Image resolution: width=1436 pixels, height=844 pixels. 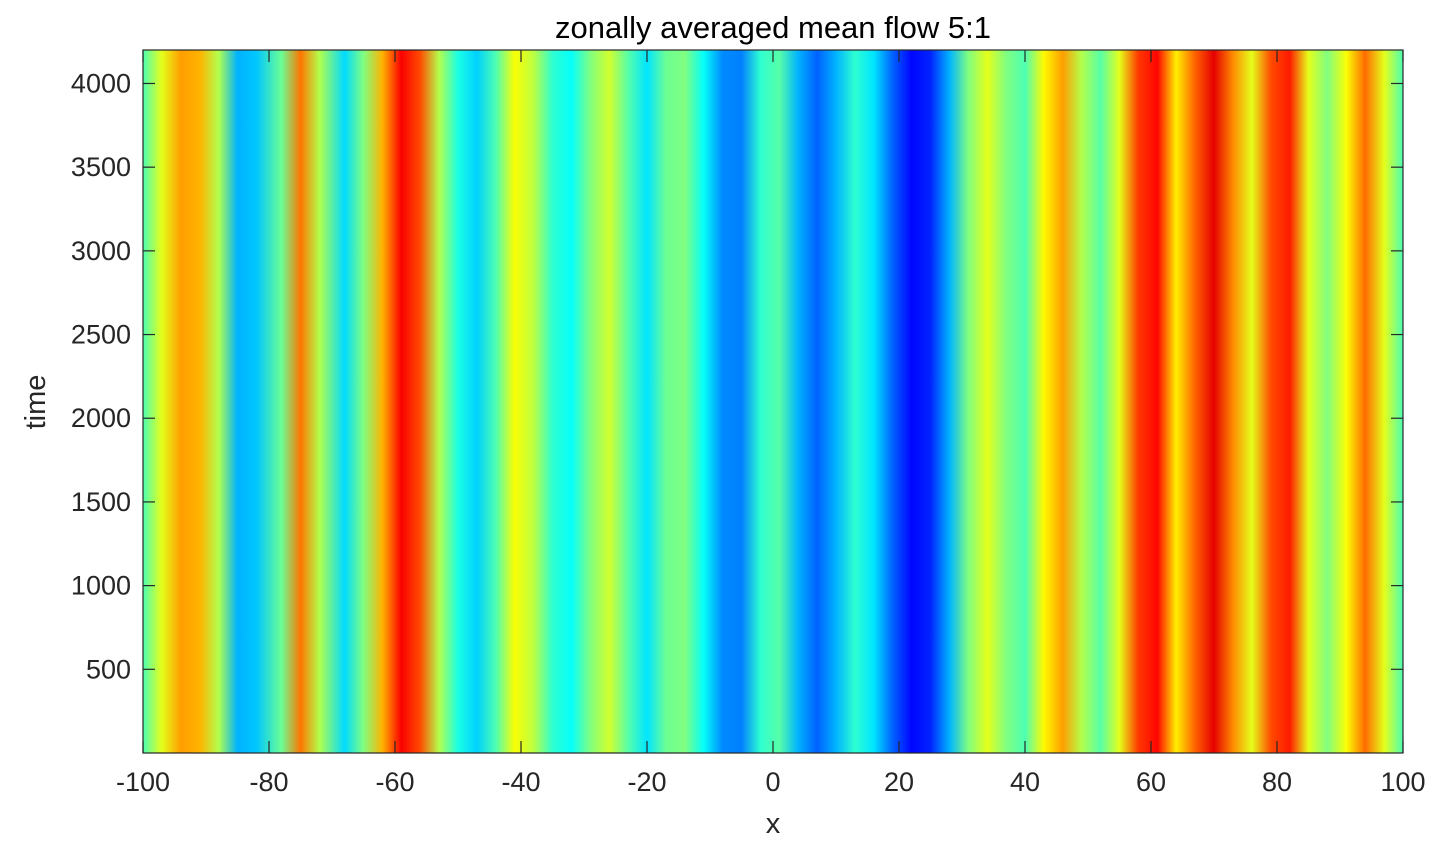 I want to click on x-tick-label: 80, so click(x=1277, y=782).